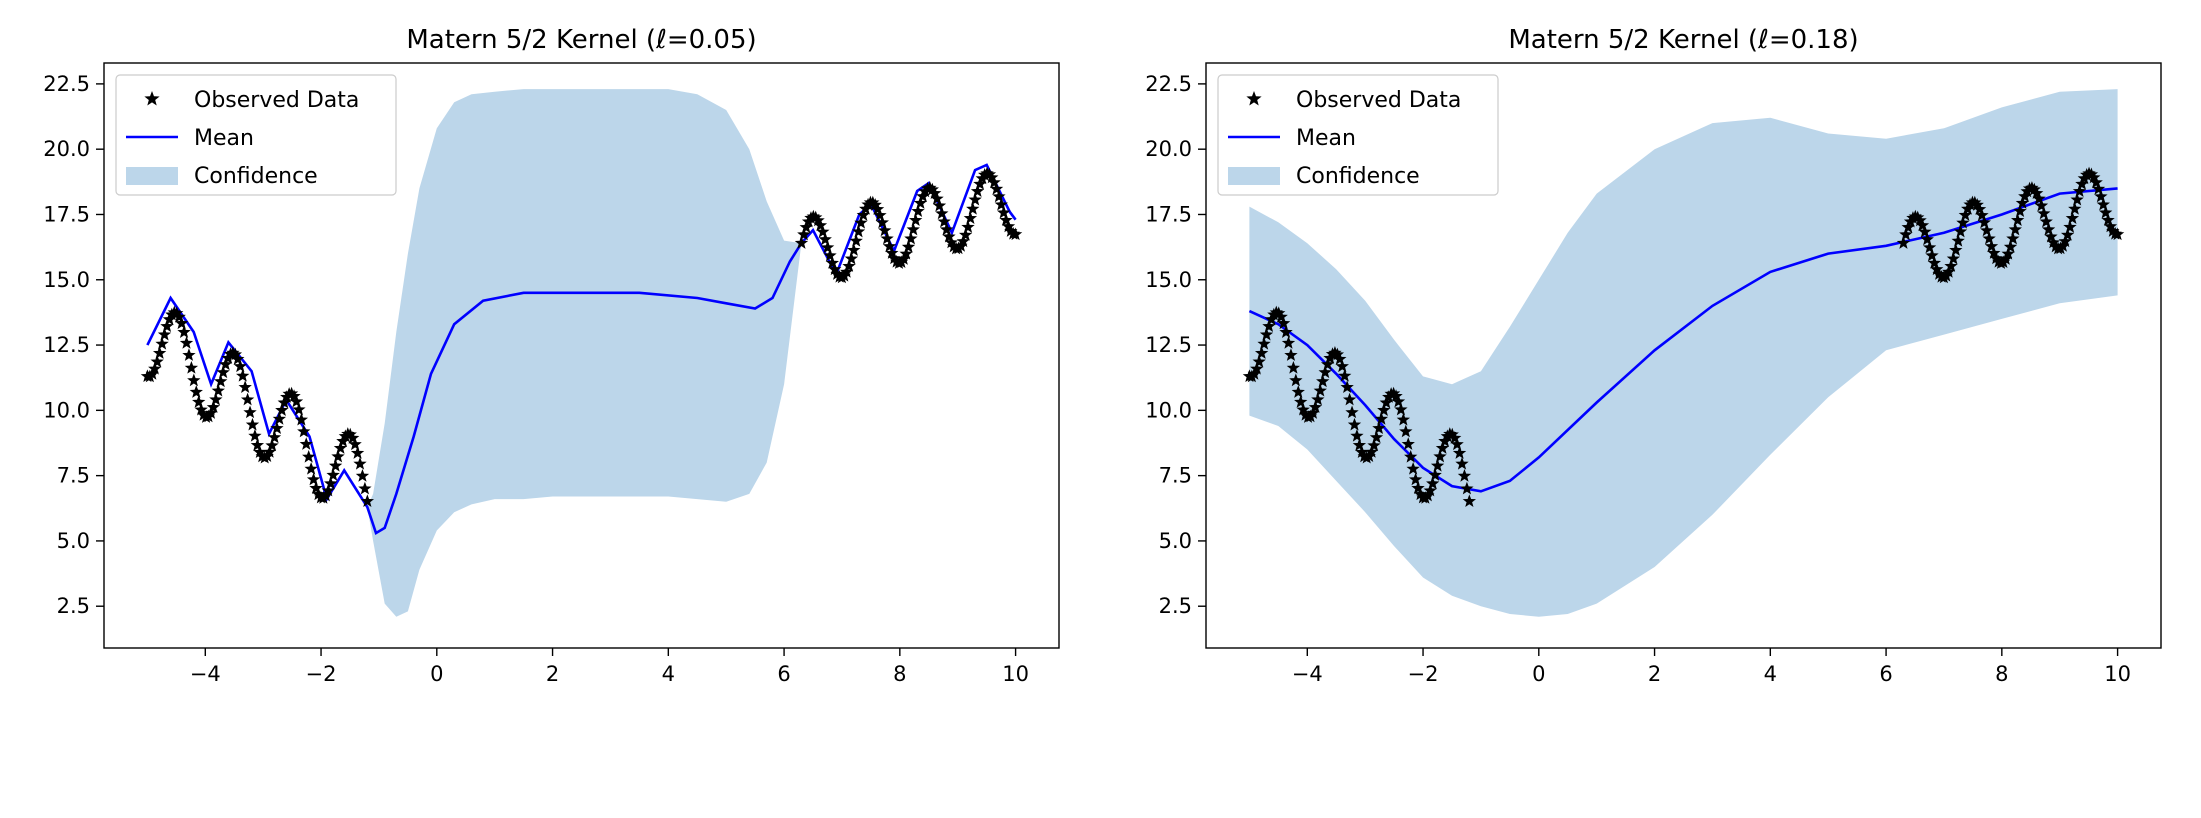 The image size is (2201, 818). Describe the element at coordinates (1175, 476) in the screenshot. I see `y-tick-label: 7.5` at that location.